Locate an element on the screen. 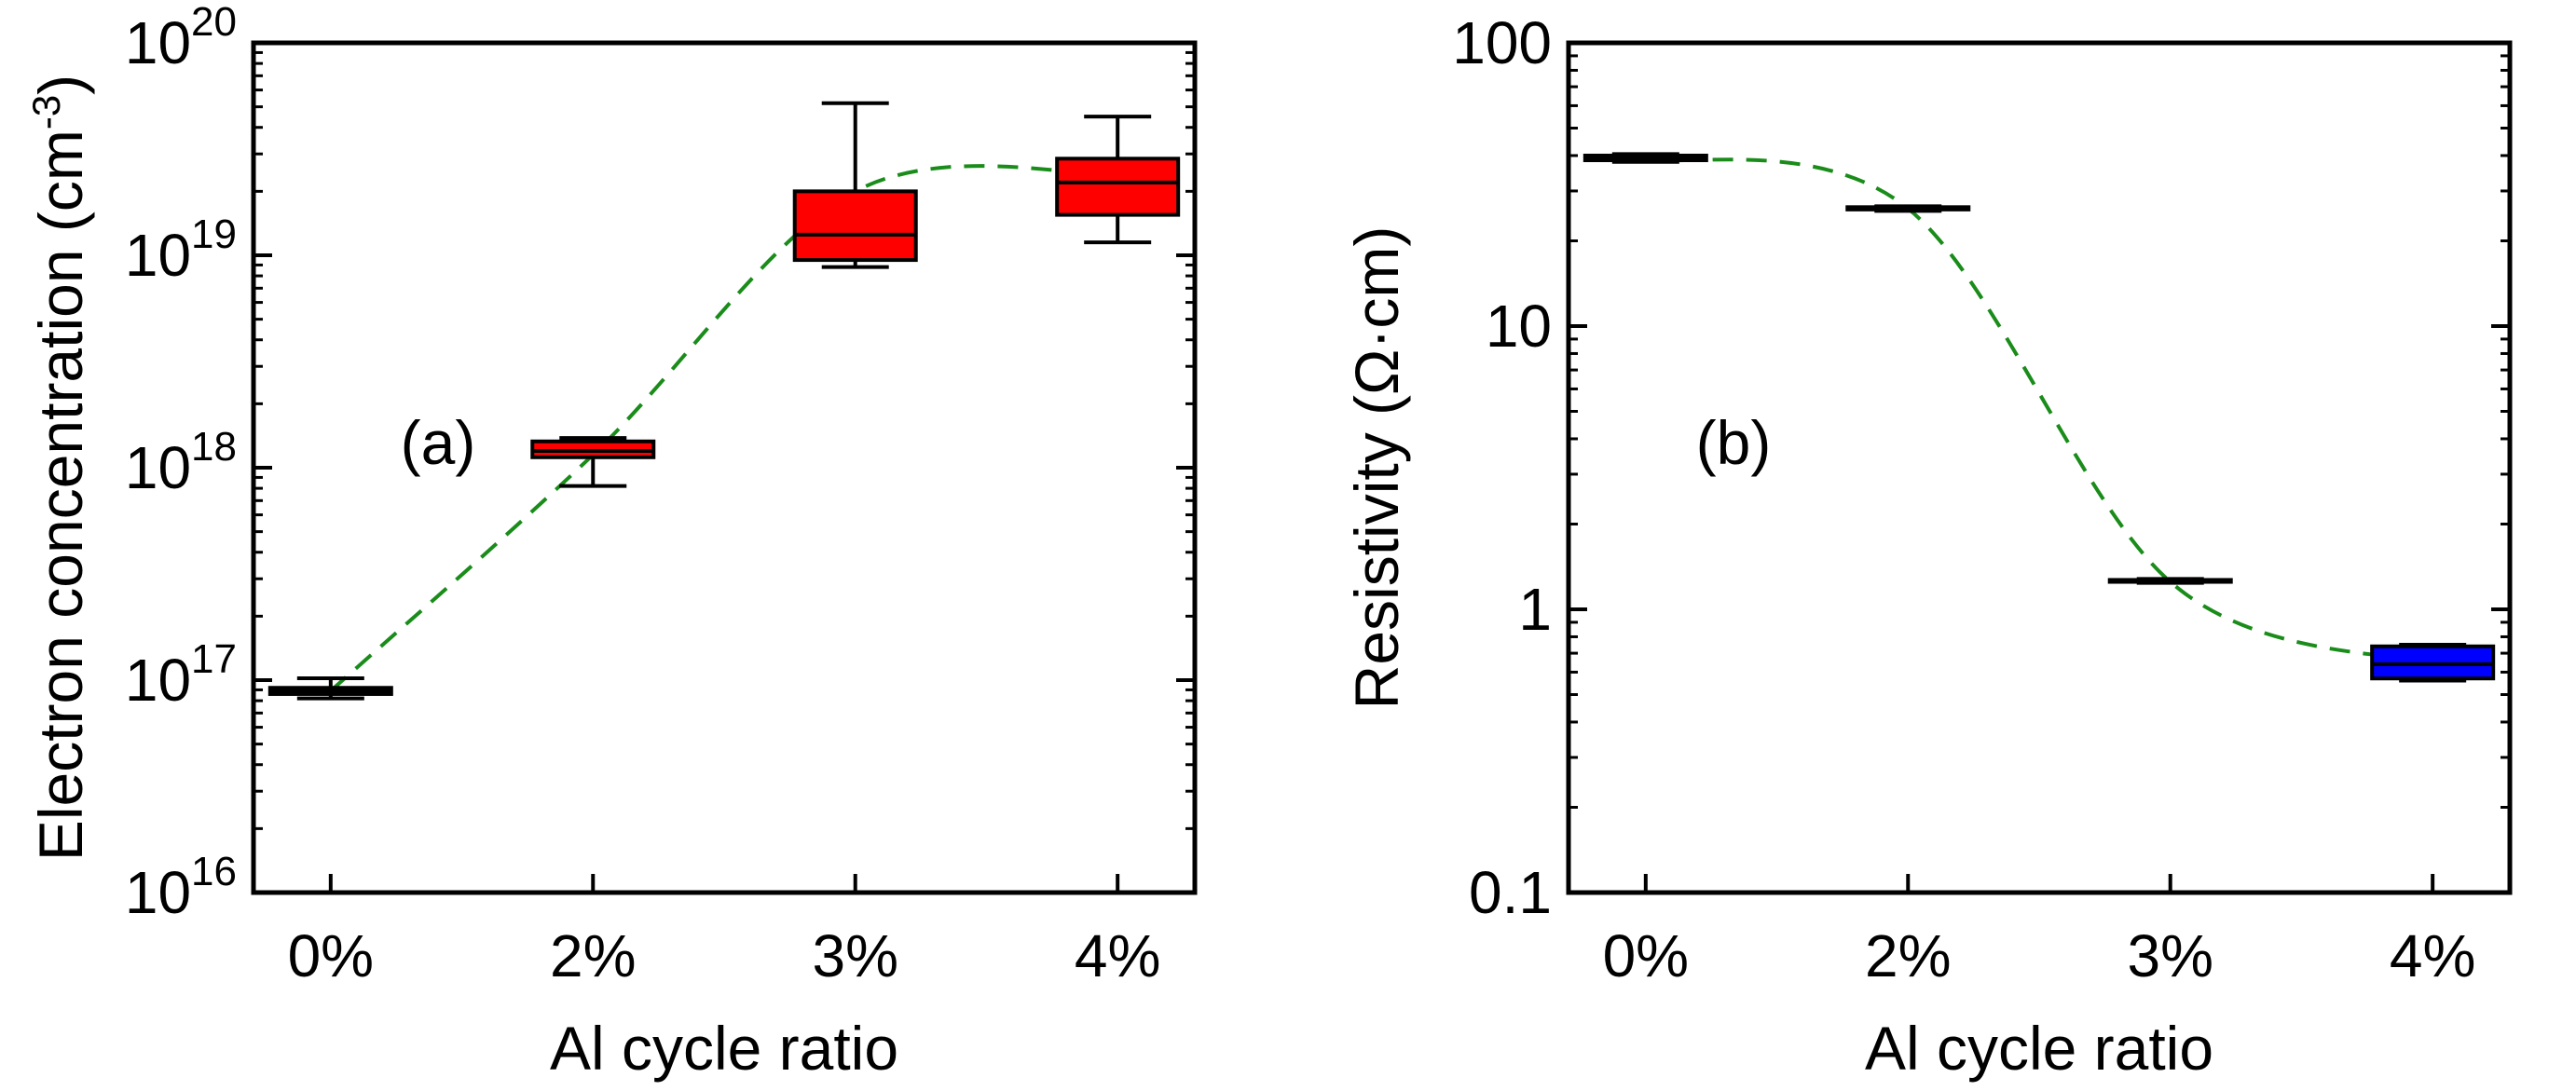  y-tick-label: 1016 is located at coordinates (181, 887).